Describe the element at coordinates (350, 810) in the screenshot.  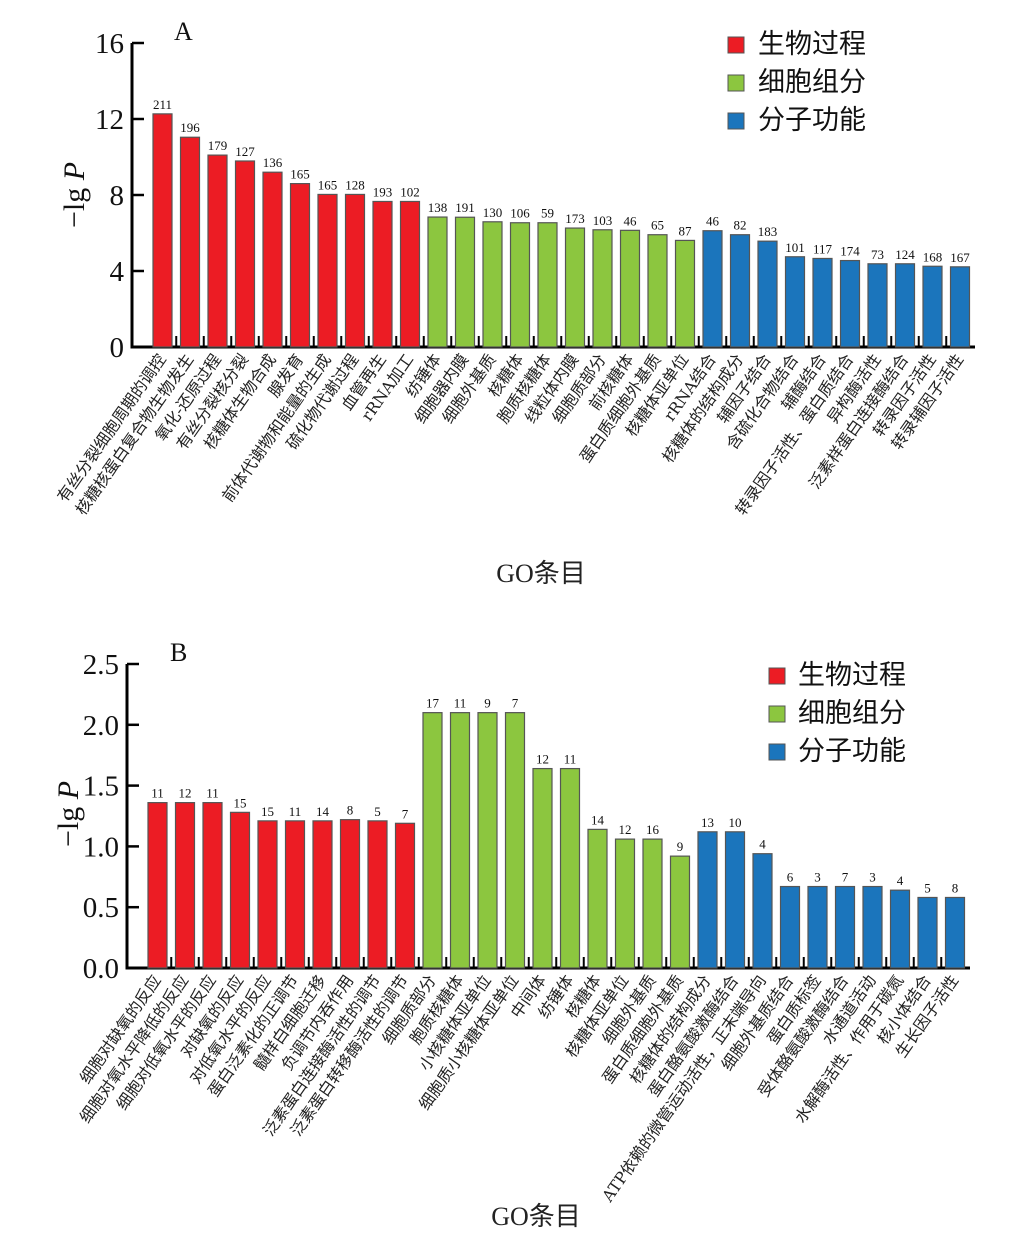
I see `bar-count-label: 8` at that location.